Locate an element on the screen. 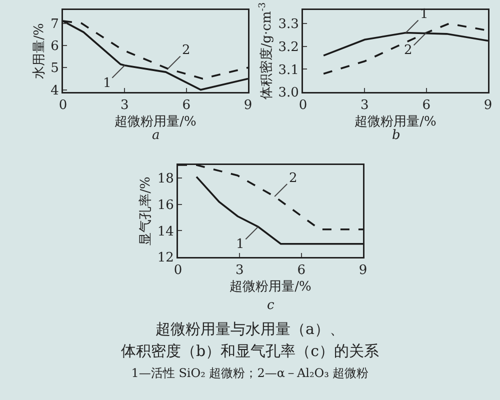  y-tick-label: 14 is located at coordinates (165, 232).